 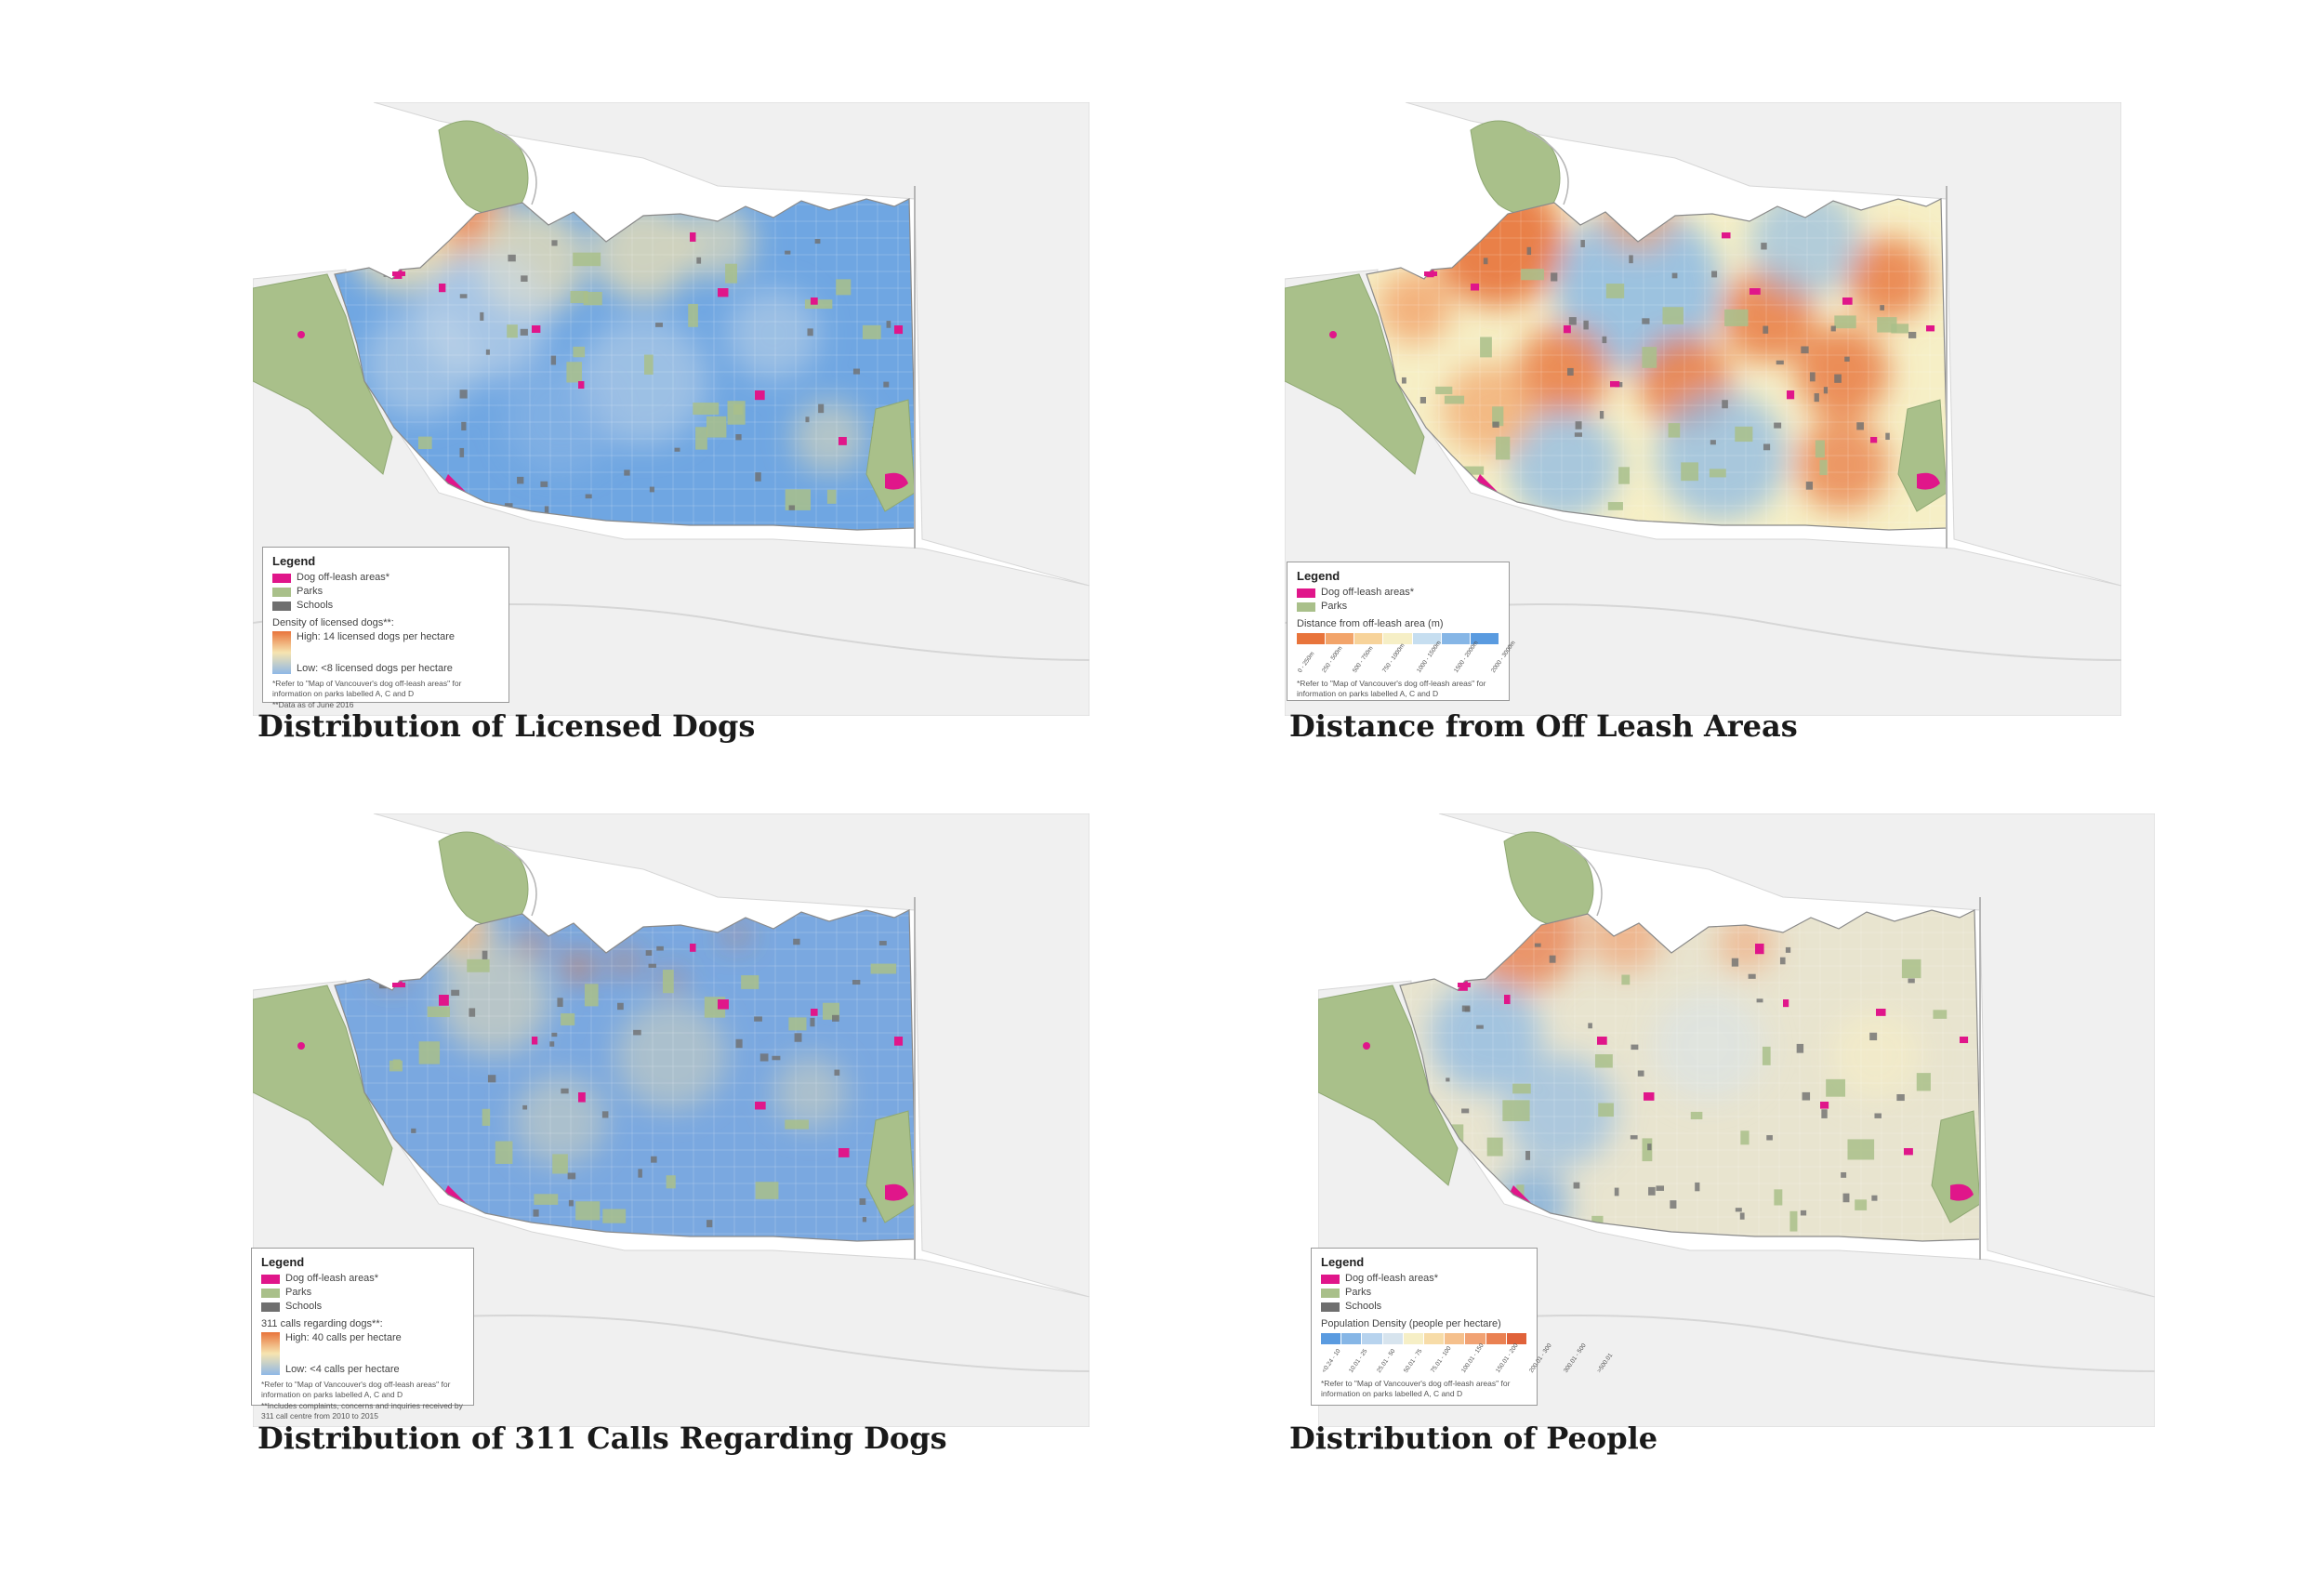 What do you see at coordinates (342, 1369) in the screenshot?
I see `legend-low: Low: <4 calls per hectare` at bounding box center [342, 1369].